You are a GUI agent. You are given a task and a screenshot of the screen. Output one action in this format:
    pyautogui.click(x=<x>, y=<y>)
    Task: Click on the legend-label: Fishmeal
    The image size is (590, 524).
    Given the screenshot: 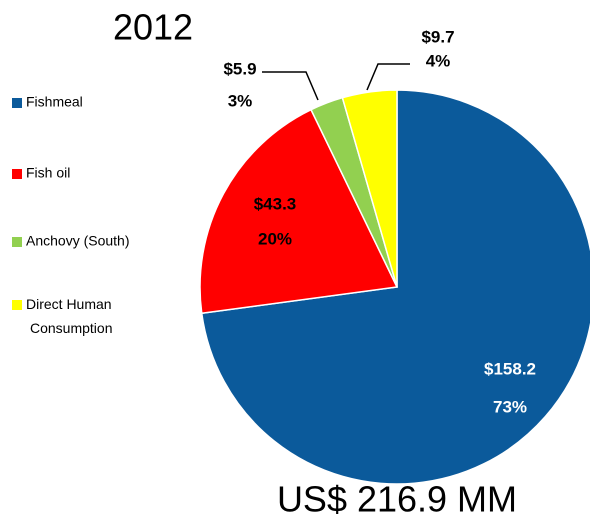 What is the action you would take?
    pyautogui.click(x=54, y=102)
    